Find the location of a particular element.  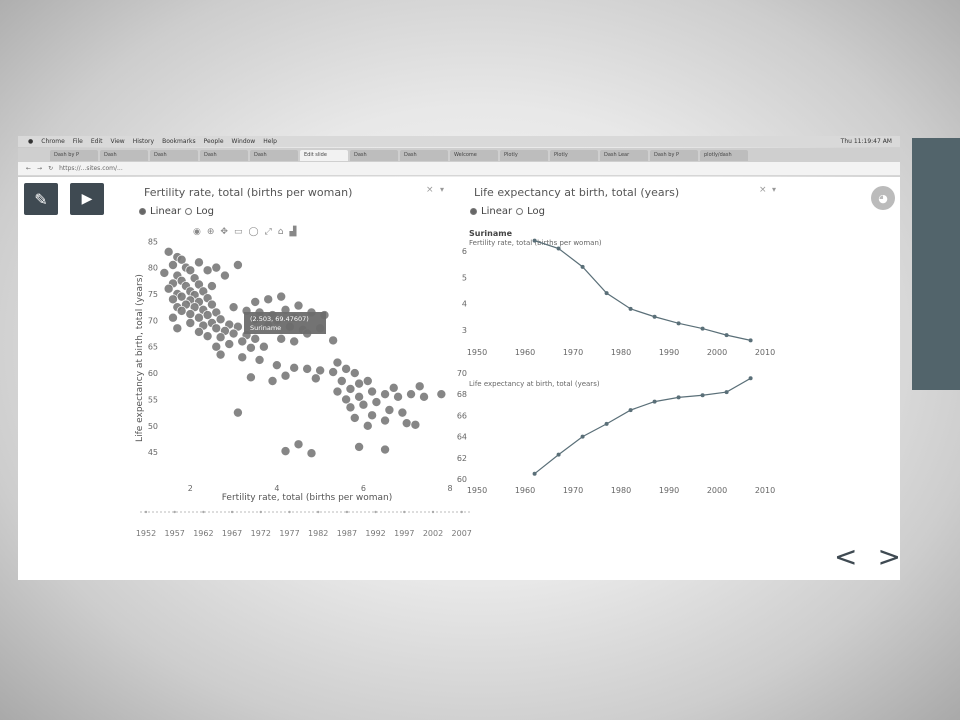

lasso-icon: ◯ is located at coordinates (256, 232).